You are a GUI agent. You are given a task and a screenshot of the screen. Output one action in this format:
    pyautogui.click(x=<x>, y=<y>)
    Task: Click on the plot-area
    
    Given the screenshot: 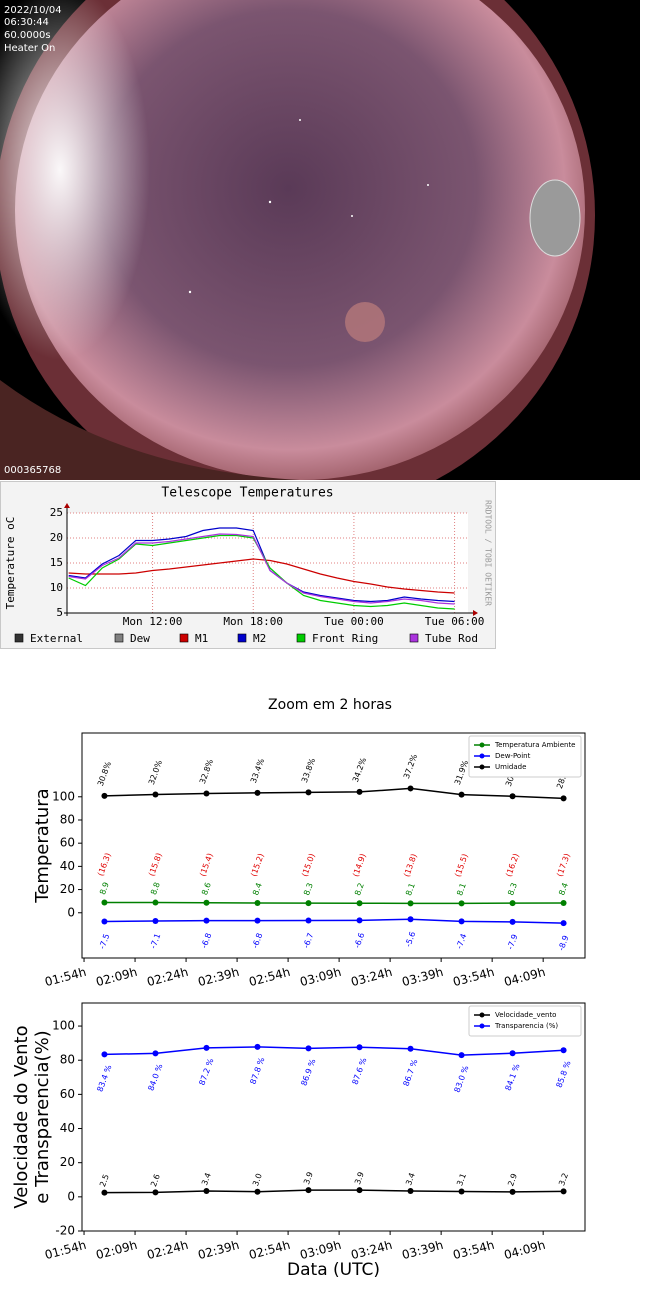 What is the action you would take?
    pyautogui.click(x=333, y=1117)
    